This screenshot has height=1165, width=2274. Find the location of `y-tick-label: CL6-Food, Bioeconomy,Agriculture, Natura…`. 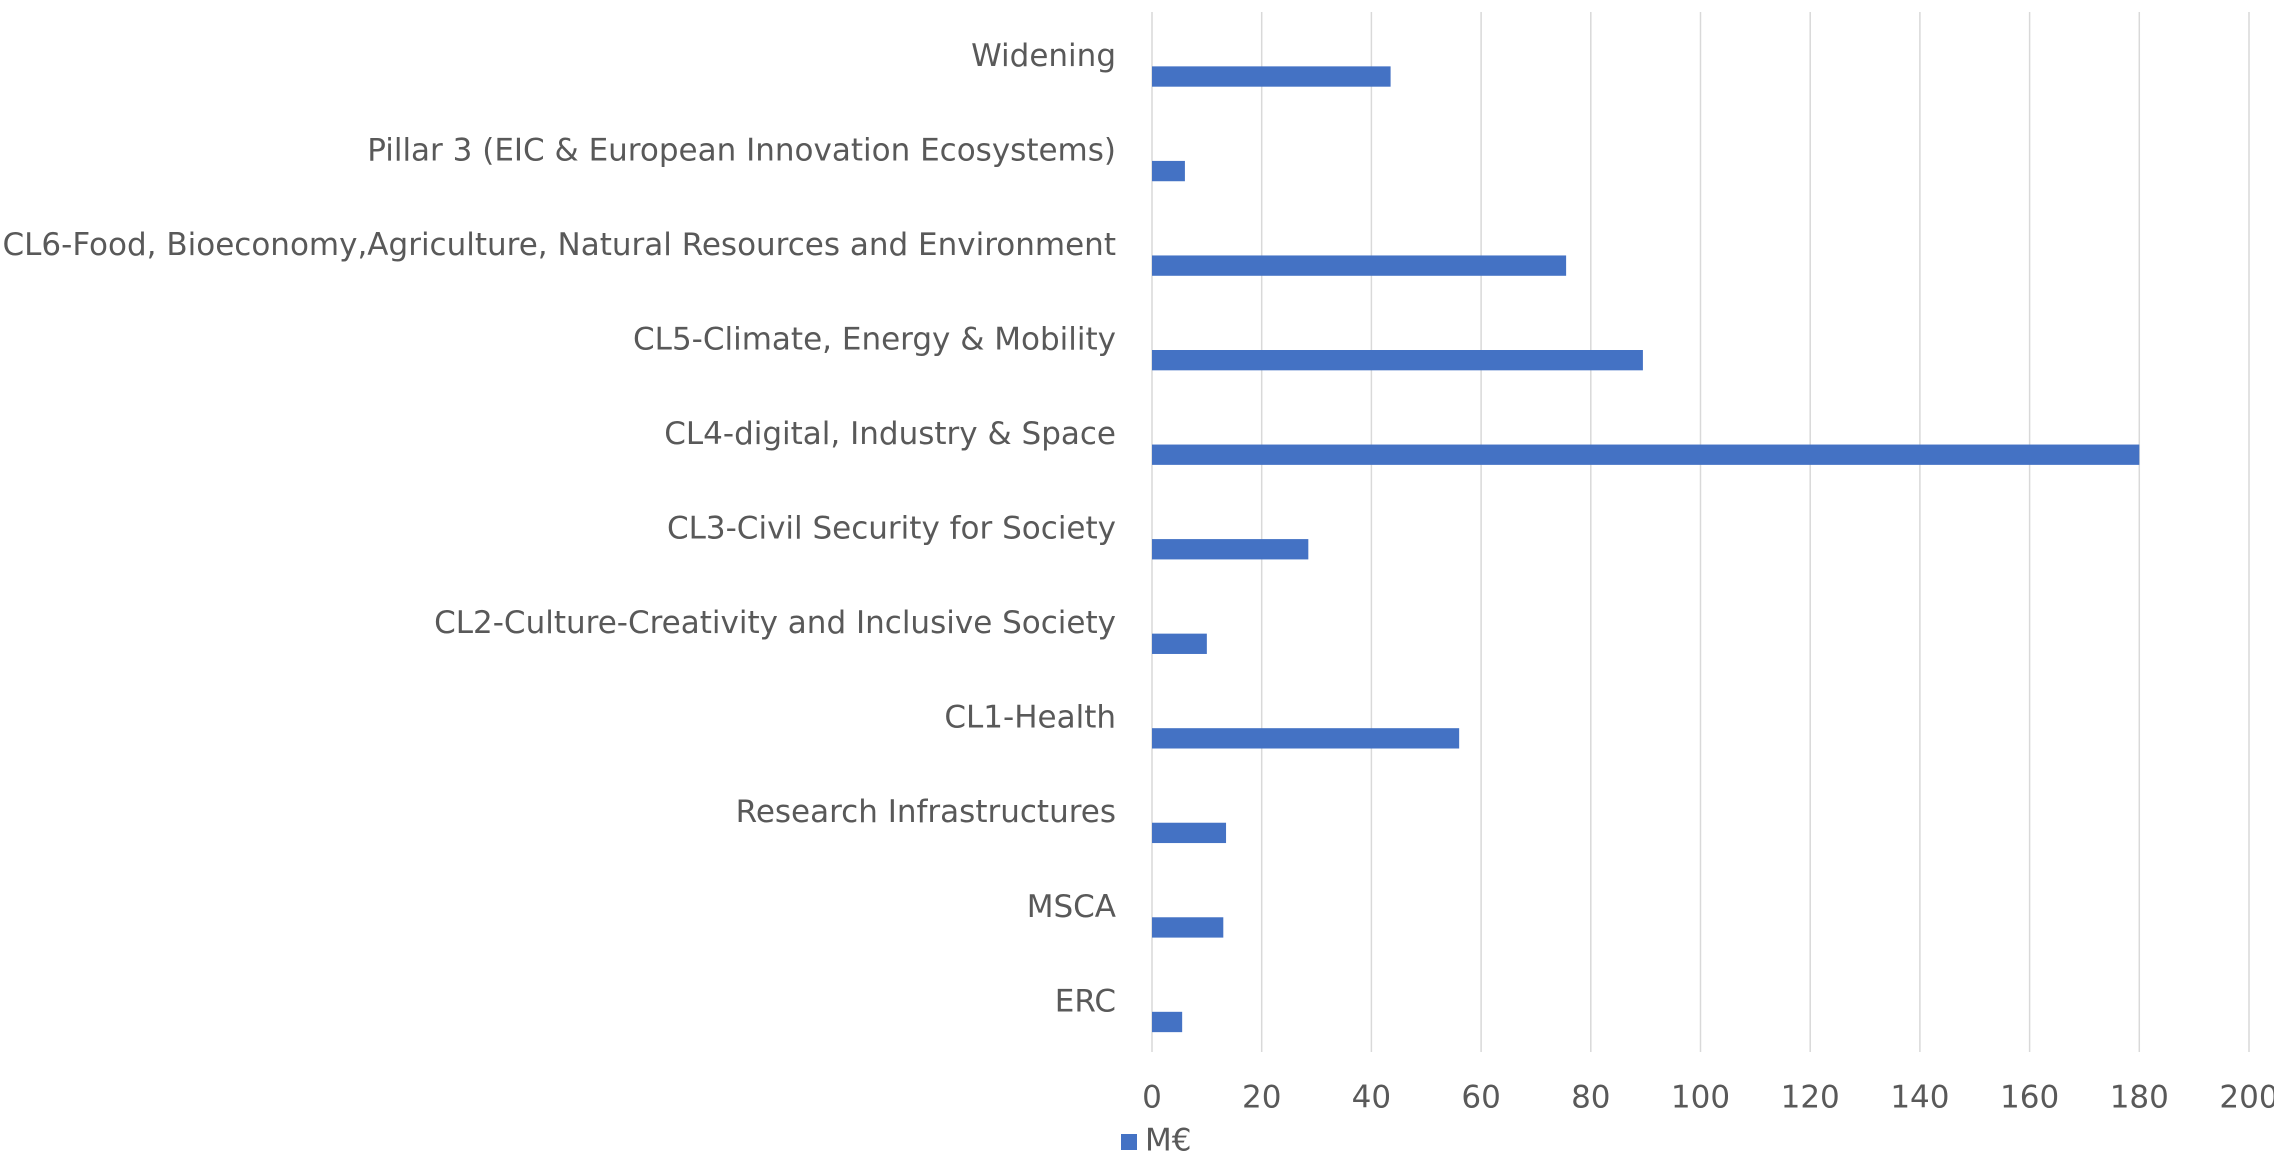

y-tick-label: CL6-Food, Bioeconomy,Agriculture, Natura… is located at coordinates (560, 245).